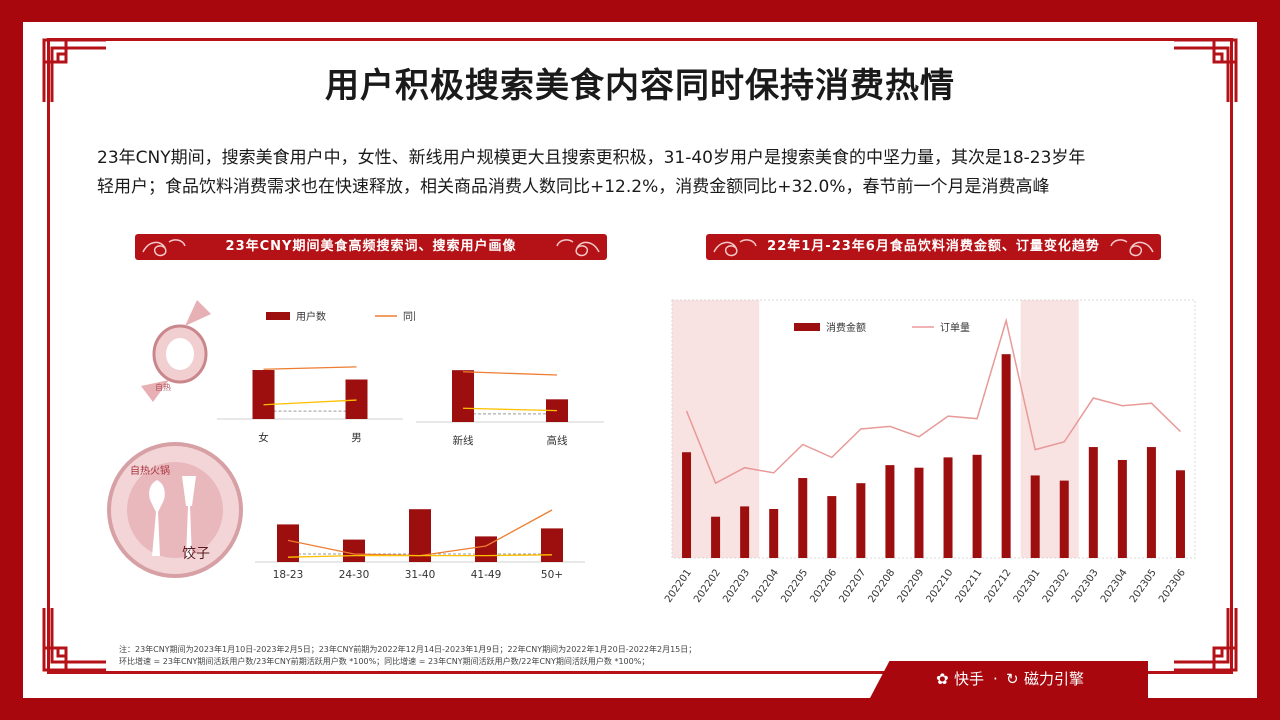 This screenshot has width=1280, height=720. Describe the element at coordinates (1114, 586) in the screenshot. I see `x-tick-label: 202304` at that location.